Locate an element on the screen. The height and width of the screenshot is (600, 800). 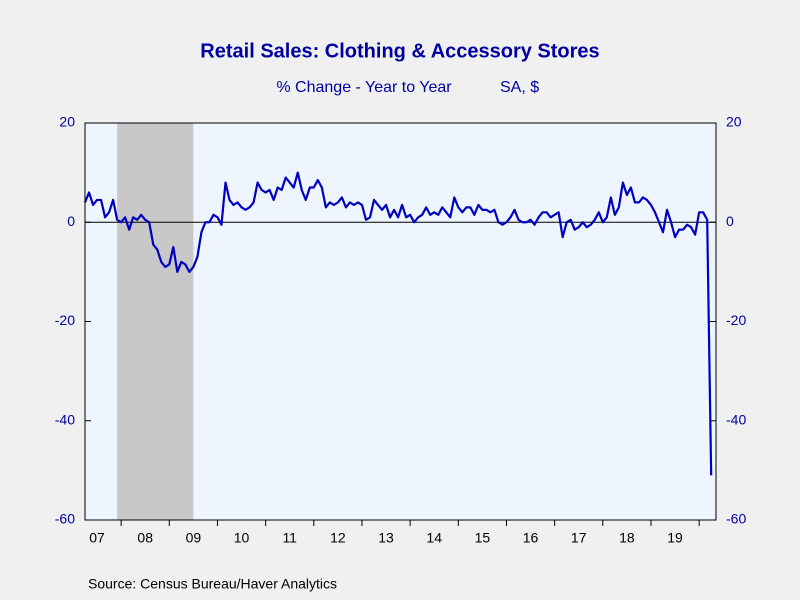
x-tick-label: 12 is located at coordinates (338, 538).